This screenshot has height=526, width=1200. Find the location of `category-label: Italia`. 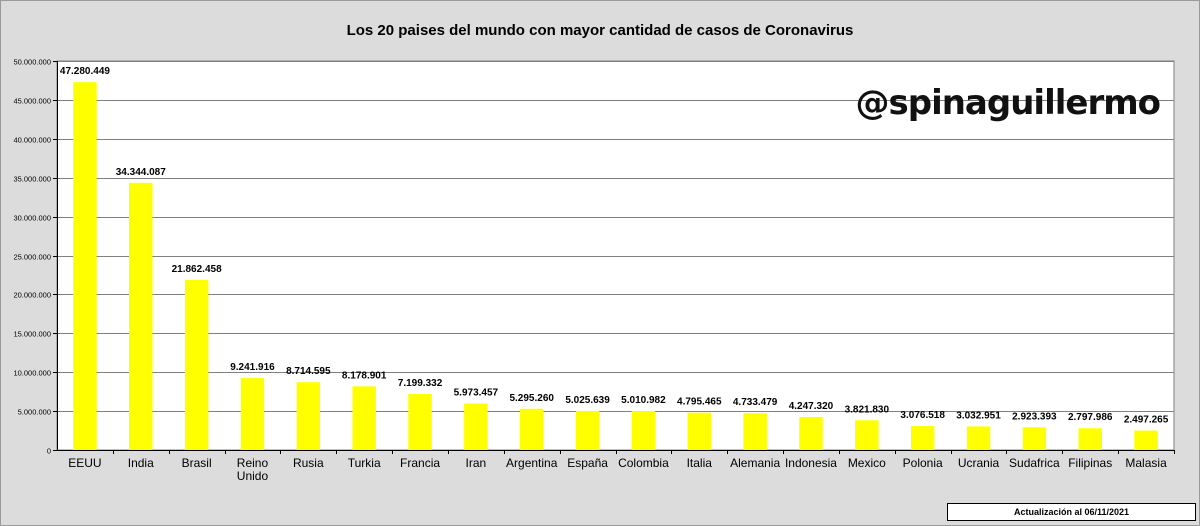

category-label: Italia is located at coordinates (700, 463).